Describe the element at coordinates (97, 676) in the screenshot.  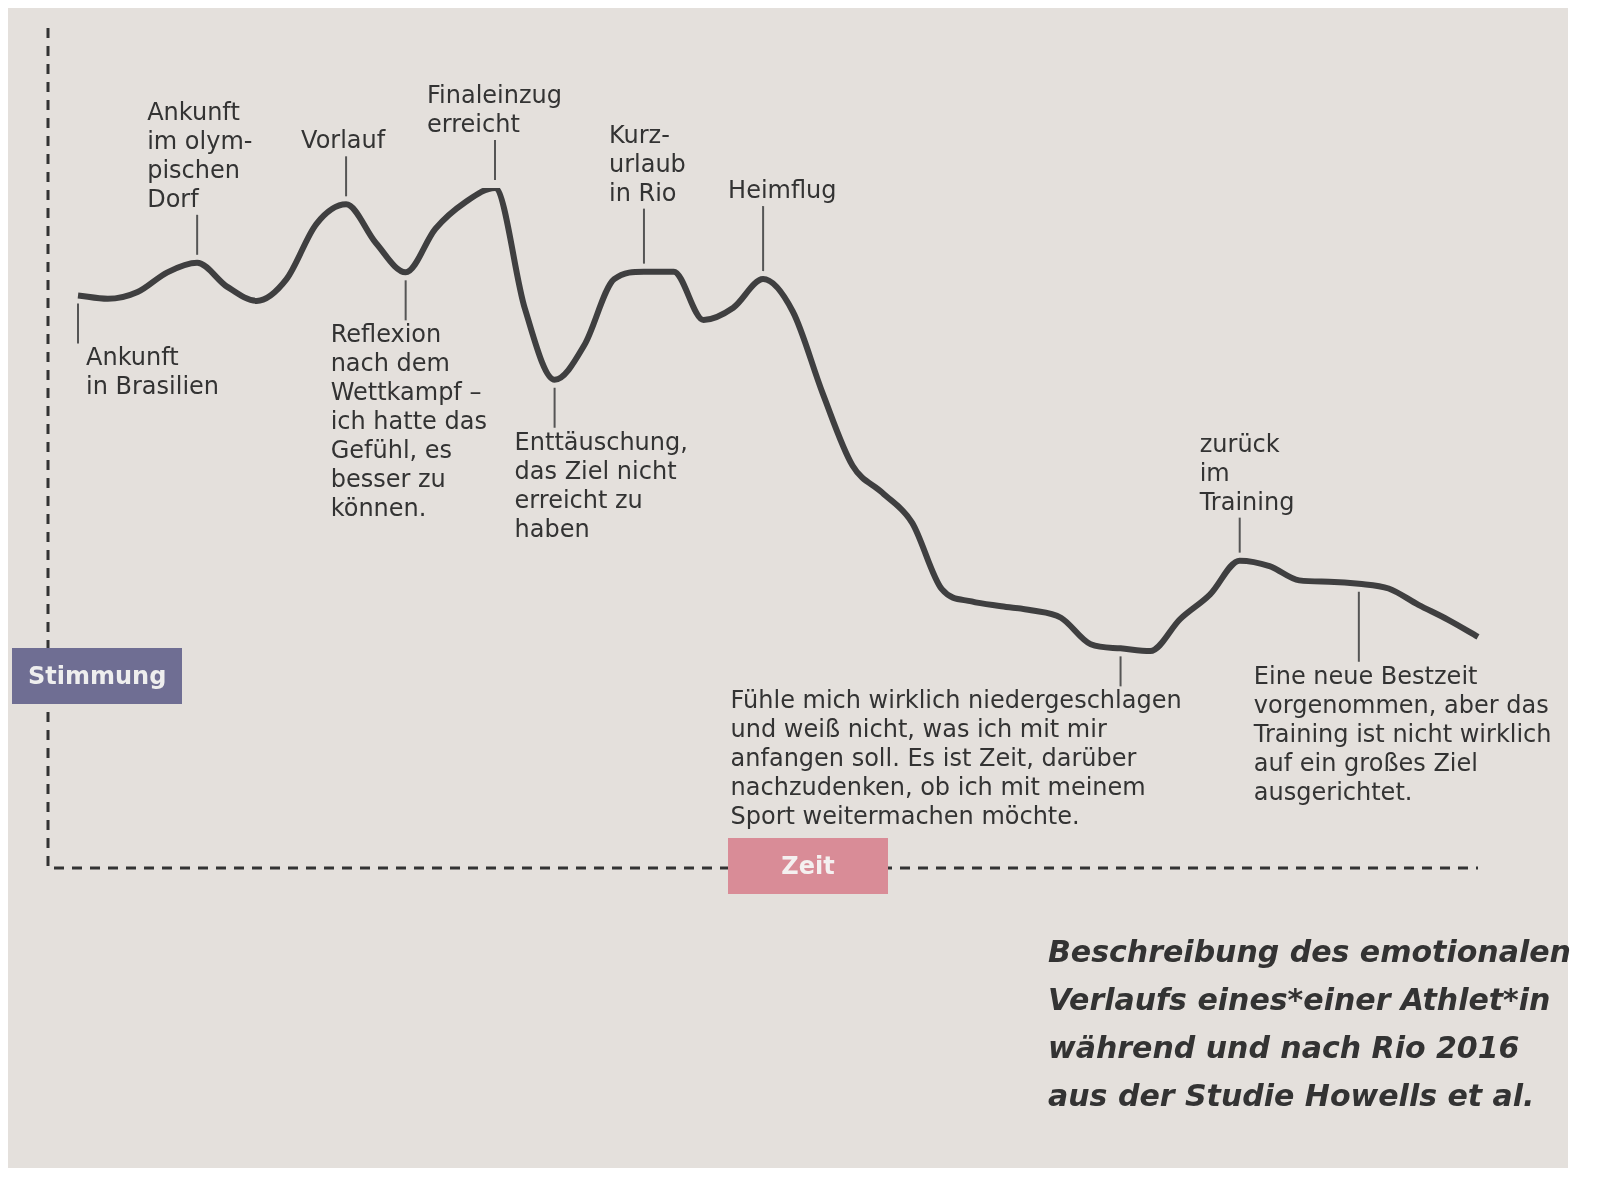
I see `label-tag: Stimmung` at that location.